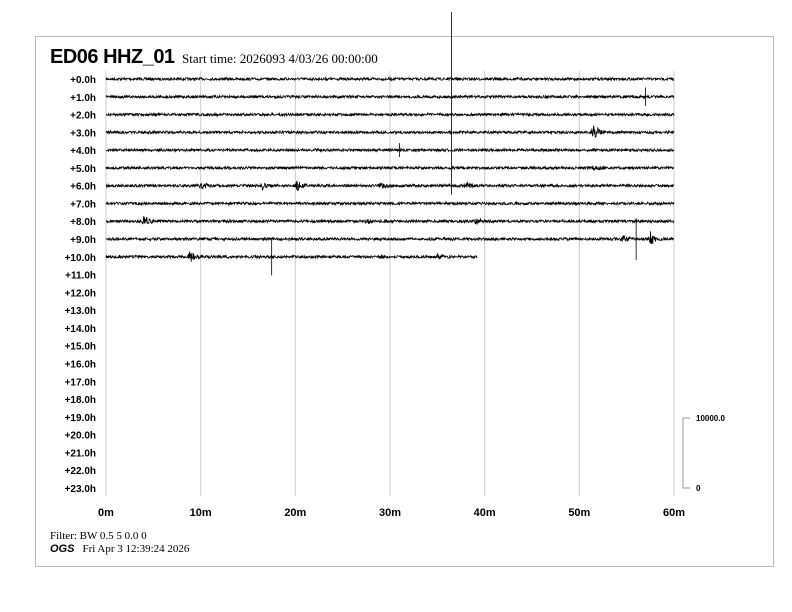  What do you see at coordinates (80, 311) in the screenshot?
I see `row-label: +13.0h` at bounding box center [80, 311].